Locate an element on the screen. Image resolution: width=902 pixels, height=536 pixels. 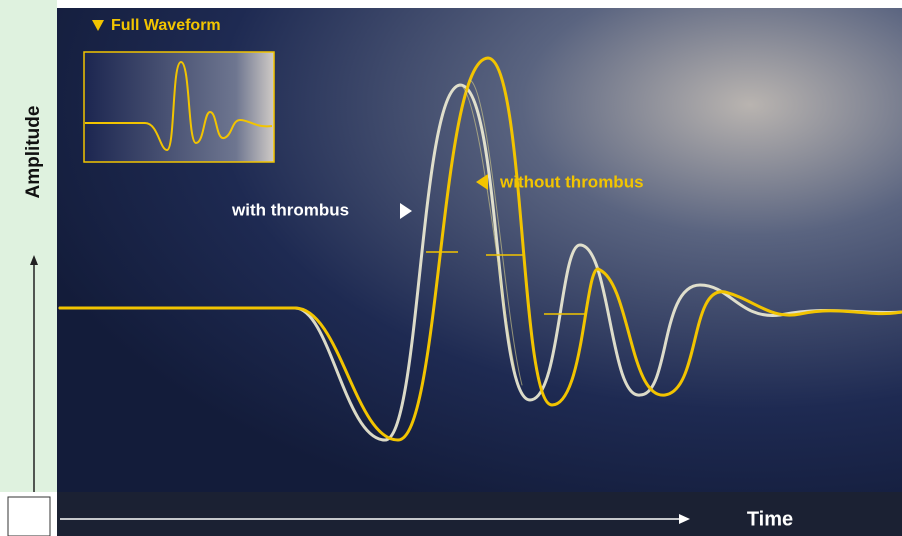
inset-waveform is located at coordinates (179, 106).